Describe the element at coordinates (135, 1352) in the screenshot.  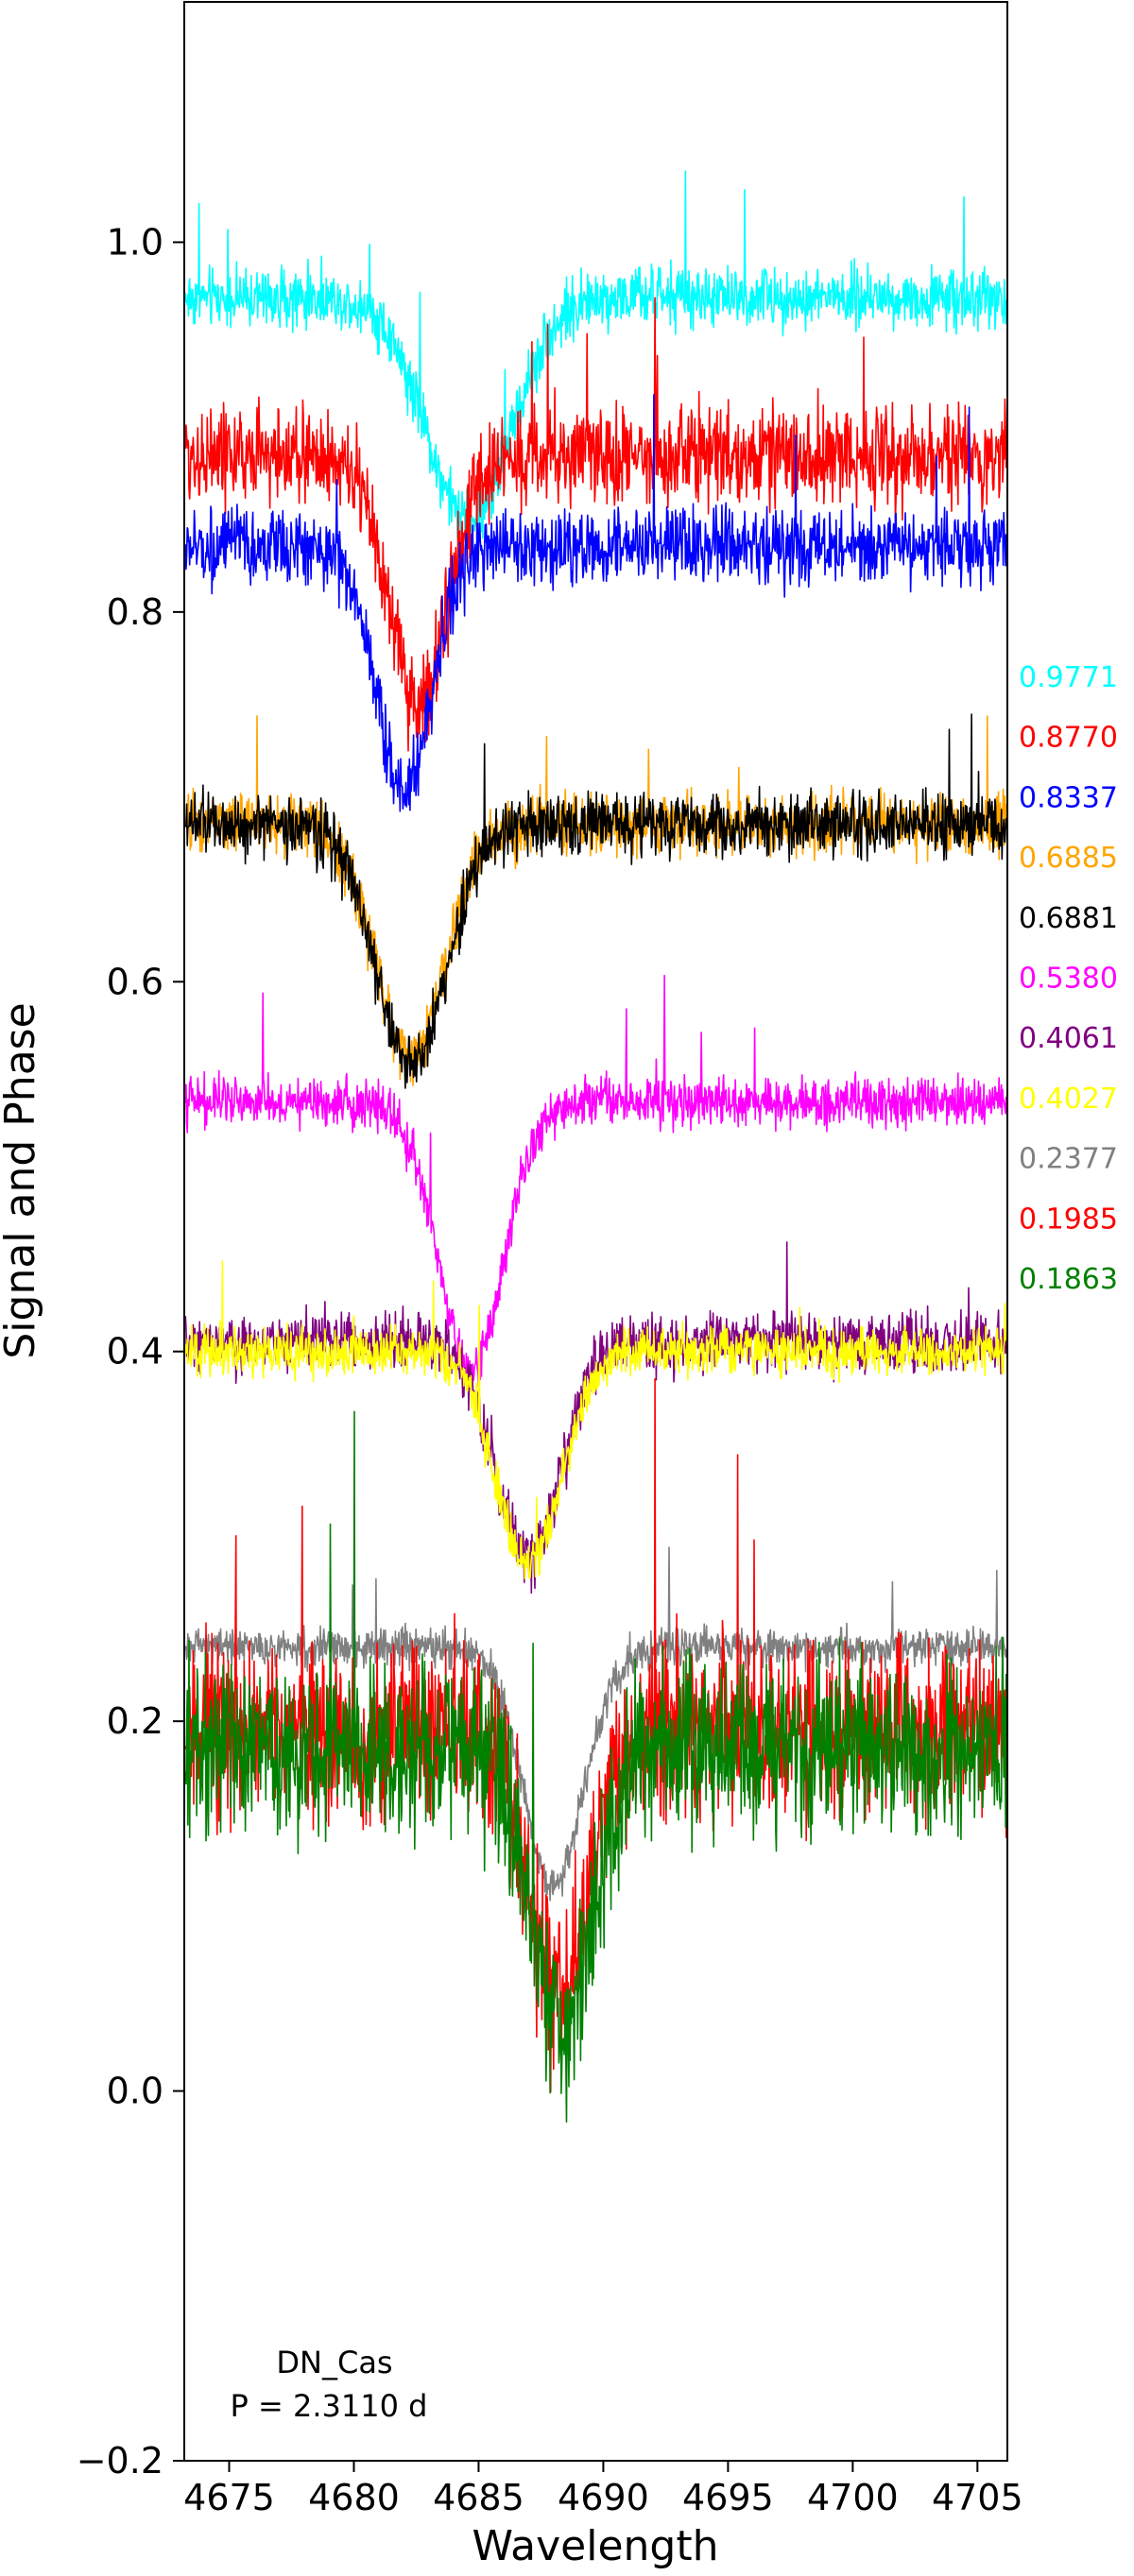
I see `y-tick-label: 0.4` at that location.